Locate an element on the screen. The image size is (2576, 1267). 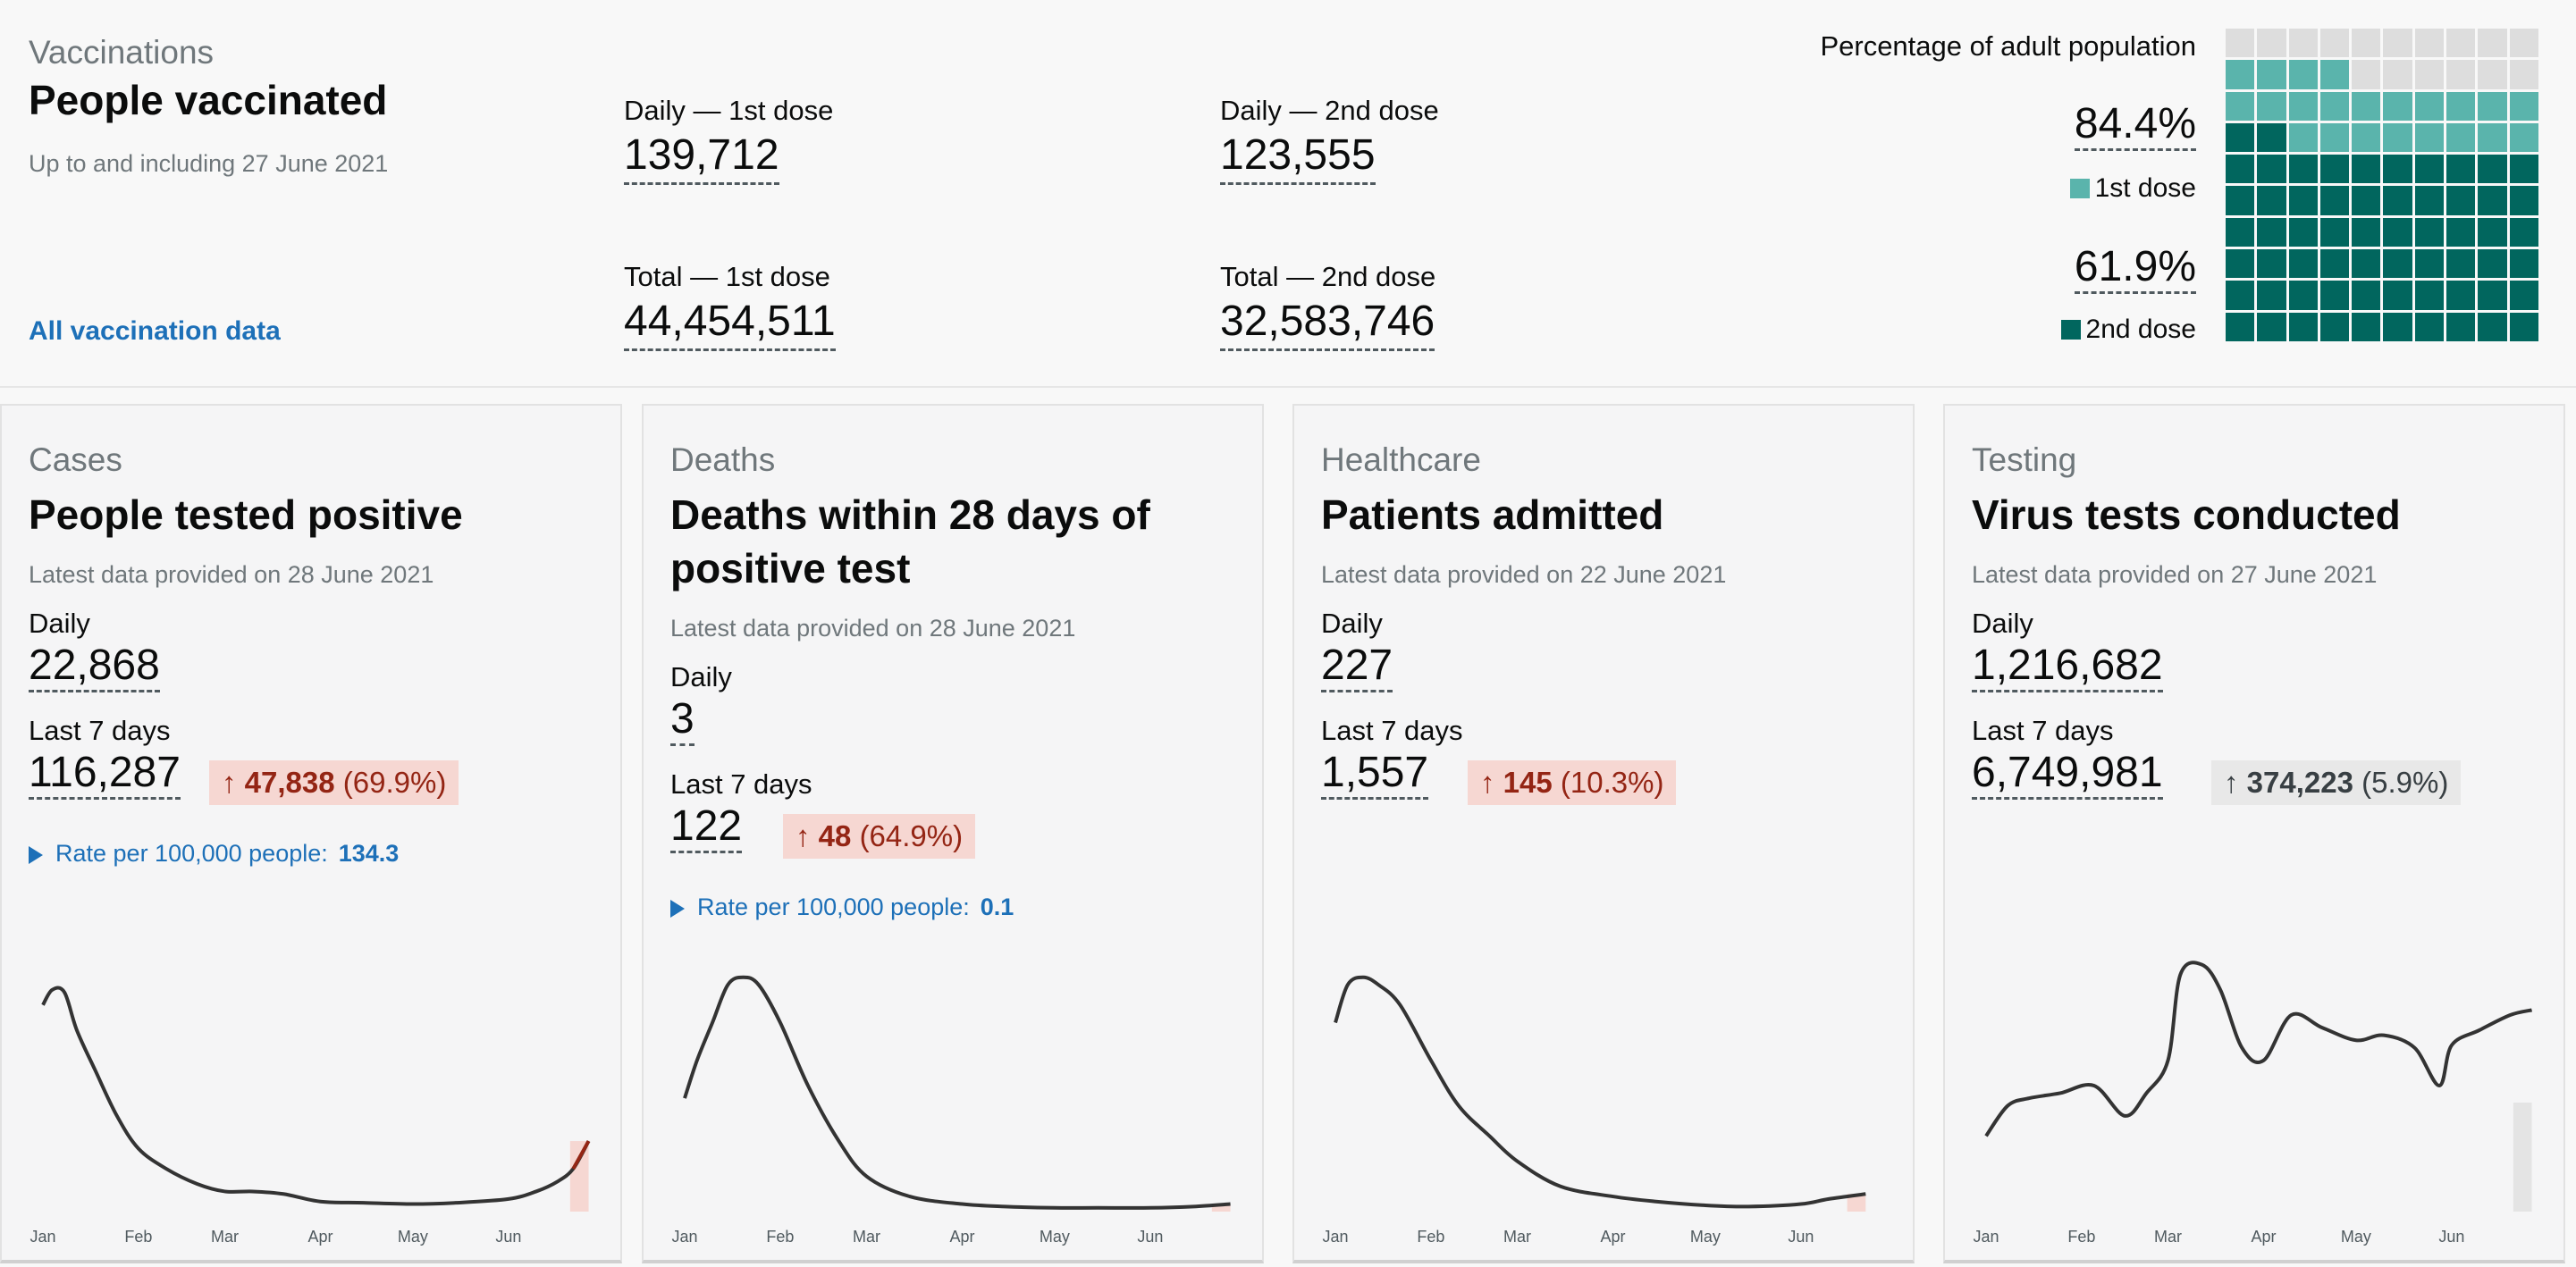
x-tick-label: May is located at coordinates (413, 1237).